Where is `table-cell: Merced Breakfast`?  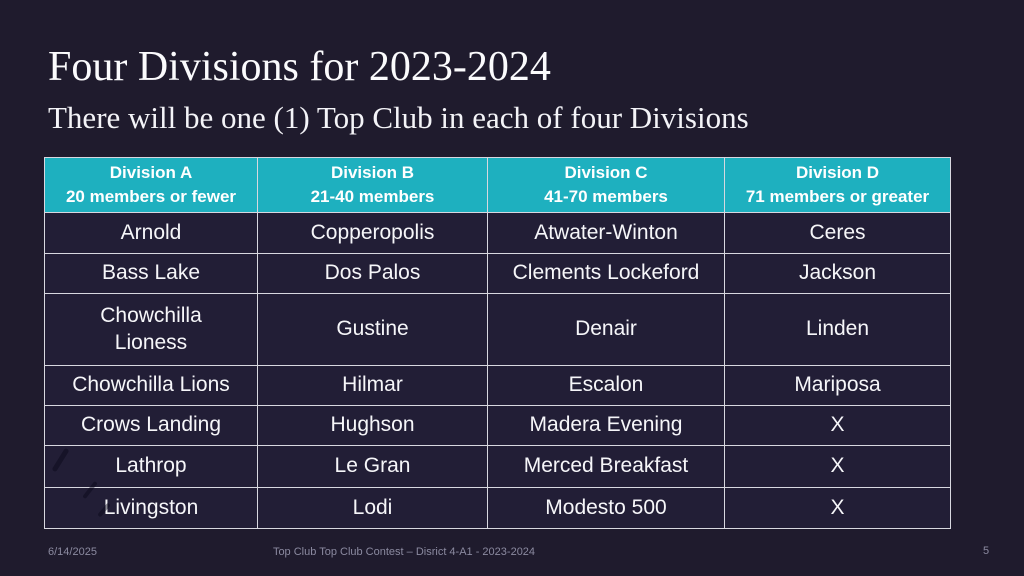 table-cell: Merced Breakfast is located at coordinates (606, 466).